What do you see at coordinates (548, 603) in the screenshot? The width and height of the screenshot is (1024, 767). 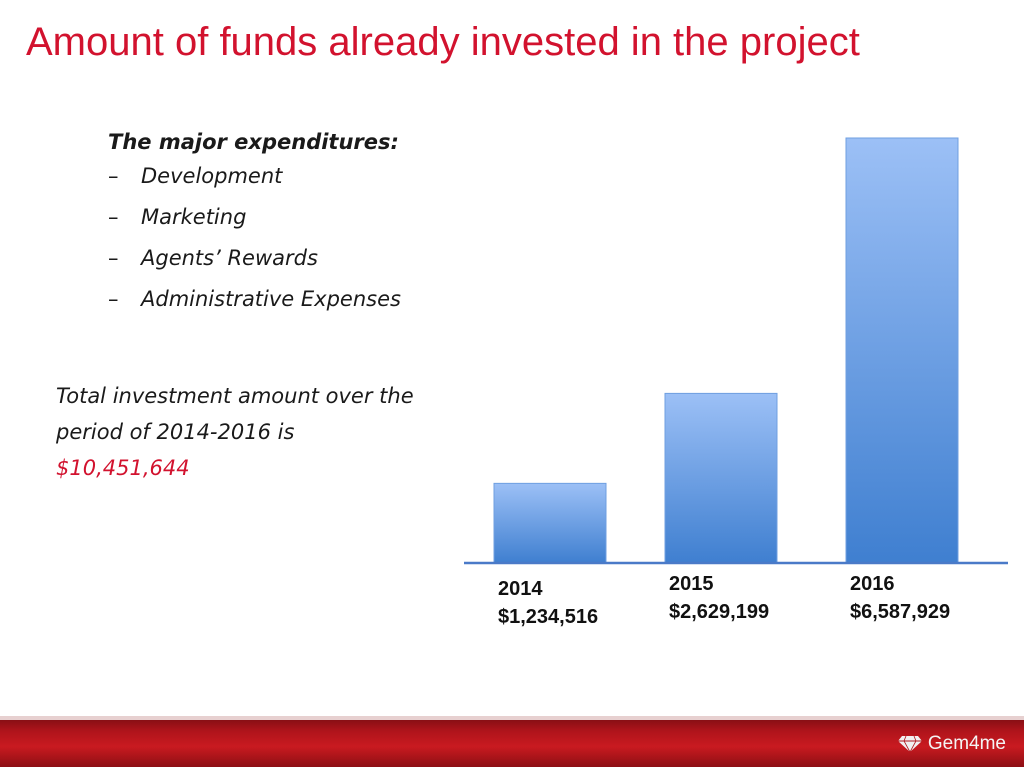 I see `bar-label-2014: 2014 $1,234,516` at bounding box center [548, 603].